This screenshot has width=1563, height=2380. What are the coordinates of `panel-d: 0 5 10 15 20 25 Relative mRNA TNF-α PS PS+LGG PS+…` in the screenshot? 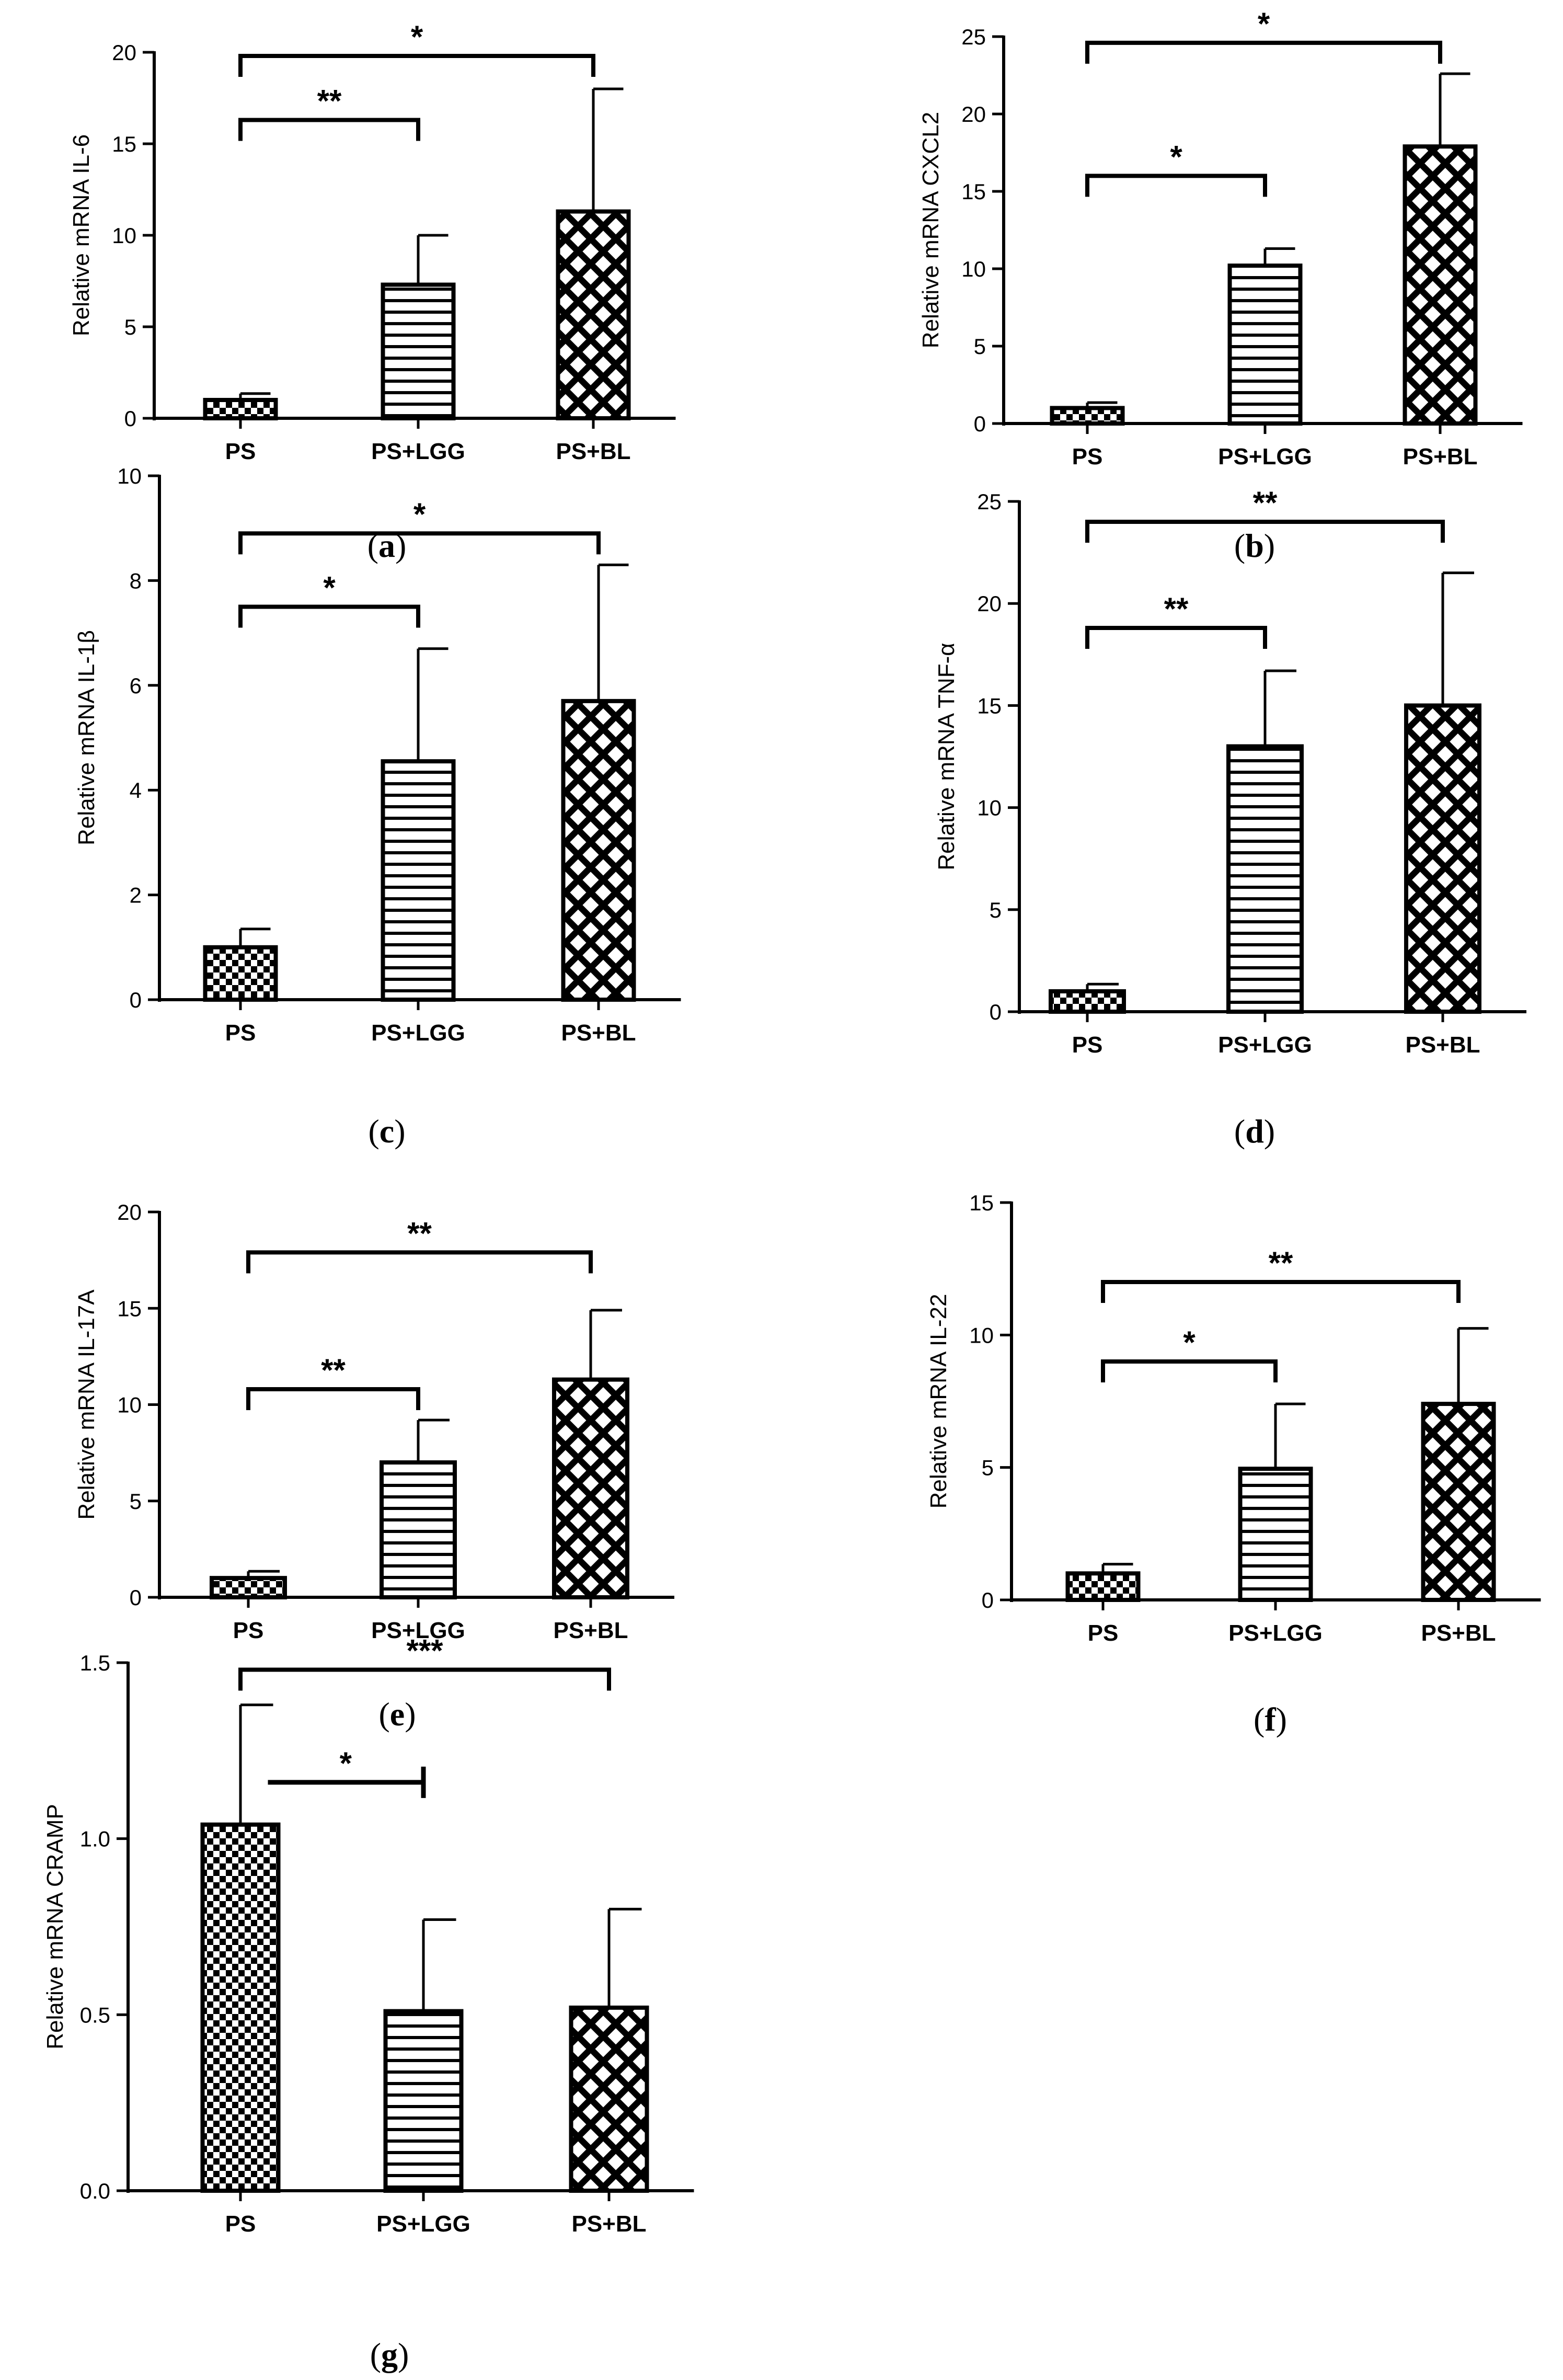 It's located at (1230, 817).